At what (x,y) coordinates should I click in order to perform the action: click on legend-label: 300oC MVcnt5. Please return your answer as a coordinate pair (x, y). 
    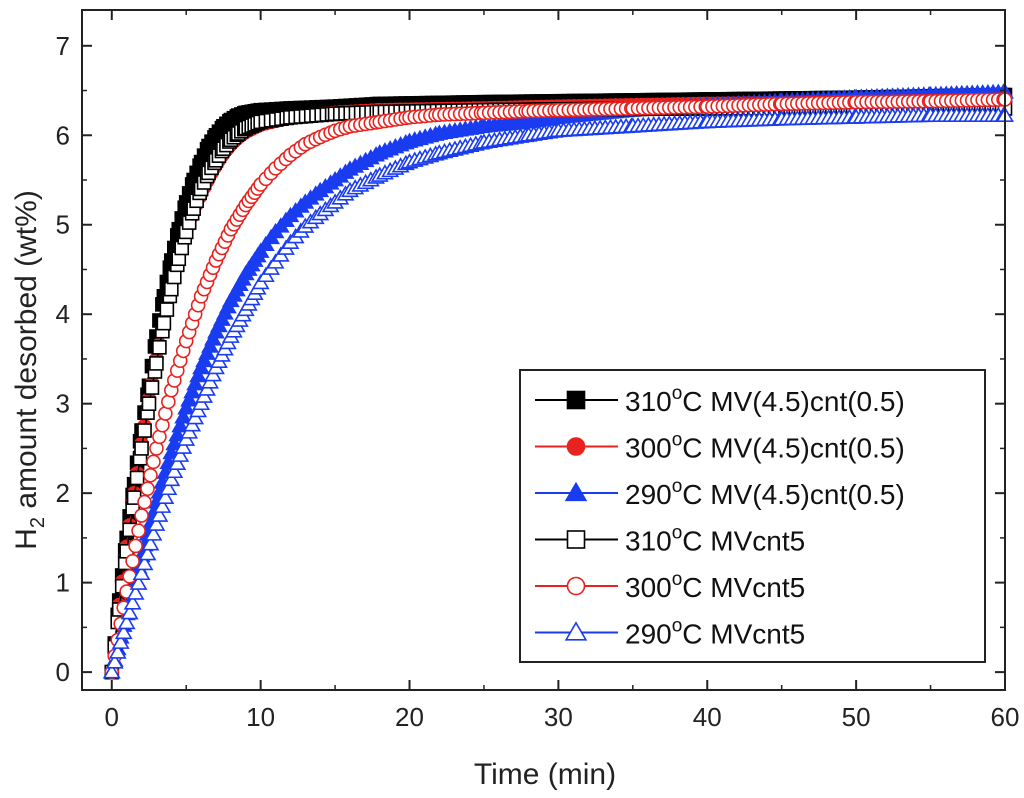
    Looking at the image, I should click on (715, 586).